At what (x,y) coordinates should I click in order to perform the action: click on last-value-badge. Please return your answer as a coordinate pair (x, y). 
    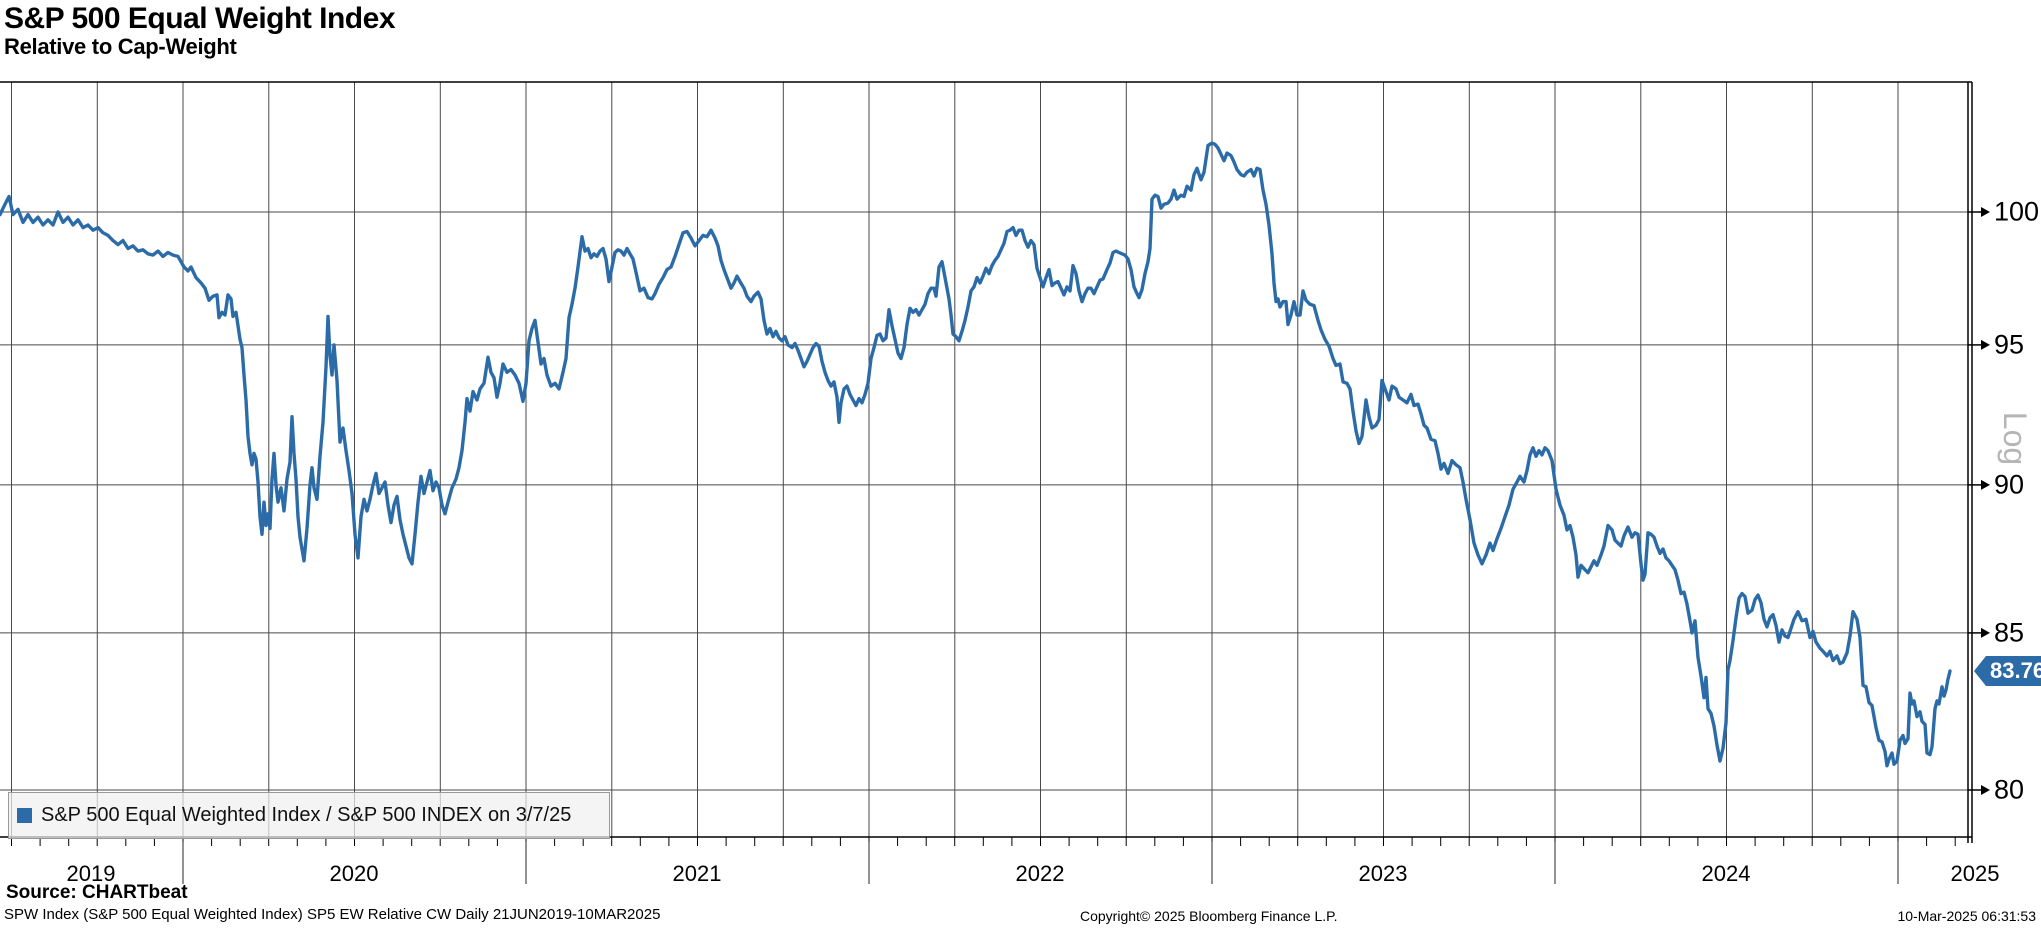
    Looking at the image, I should click on (2007, 671).